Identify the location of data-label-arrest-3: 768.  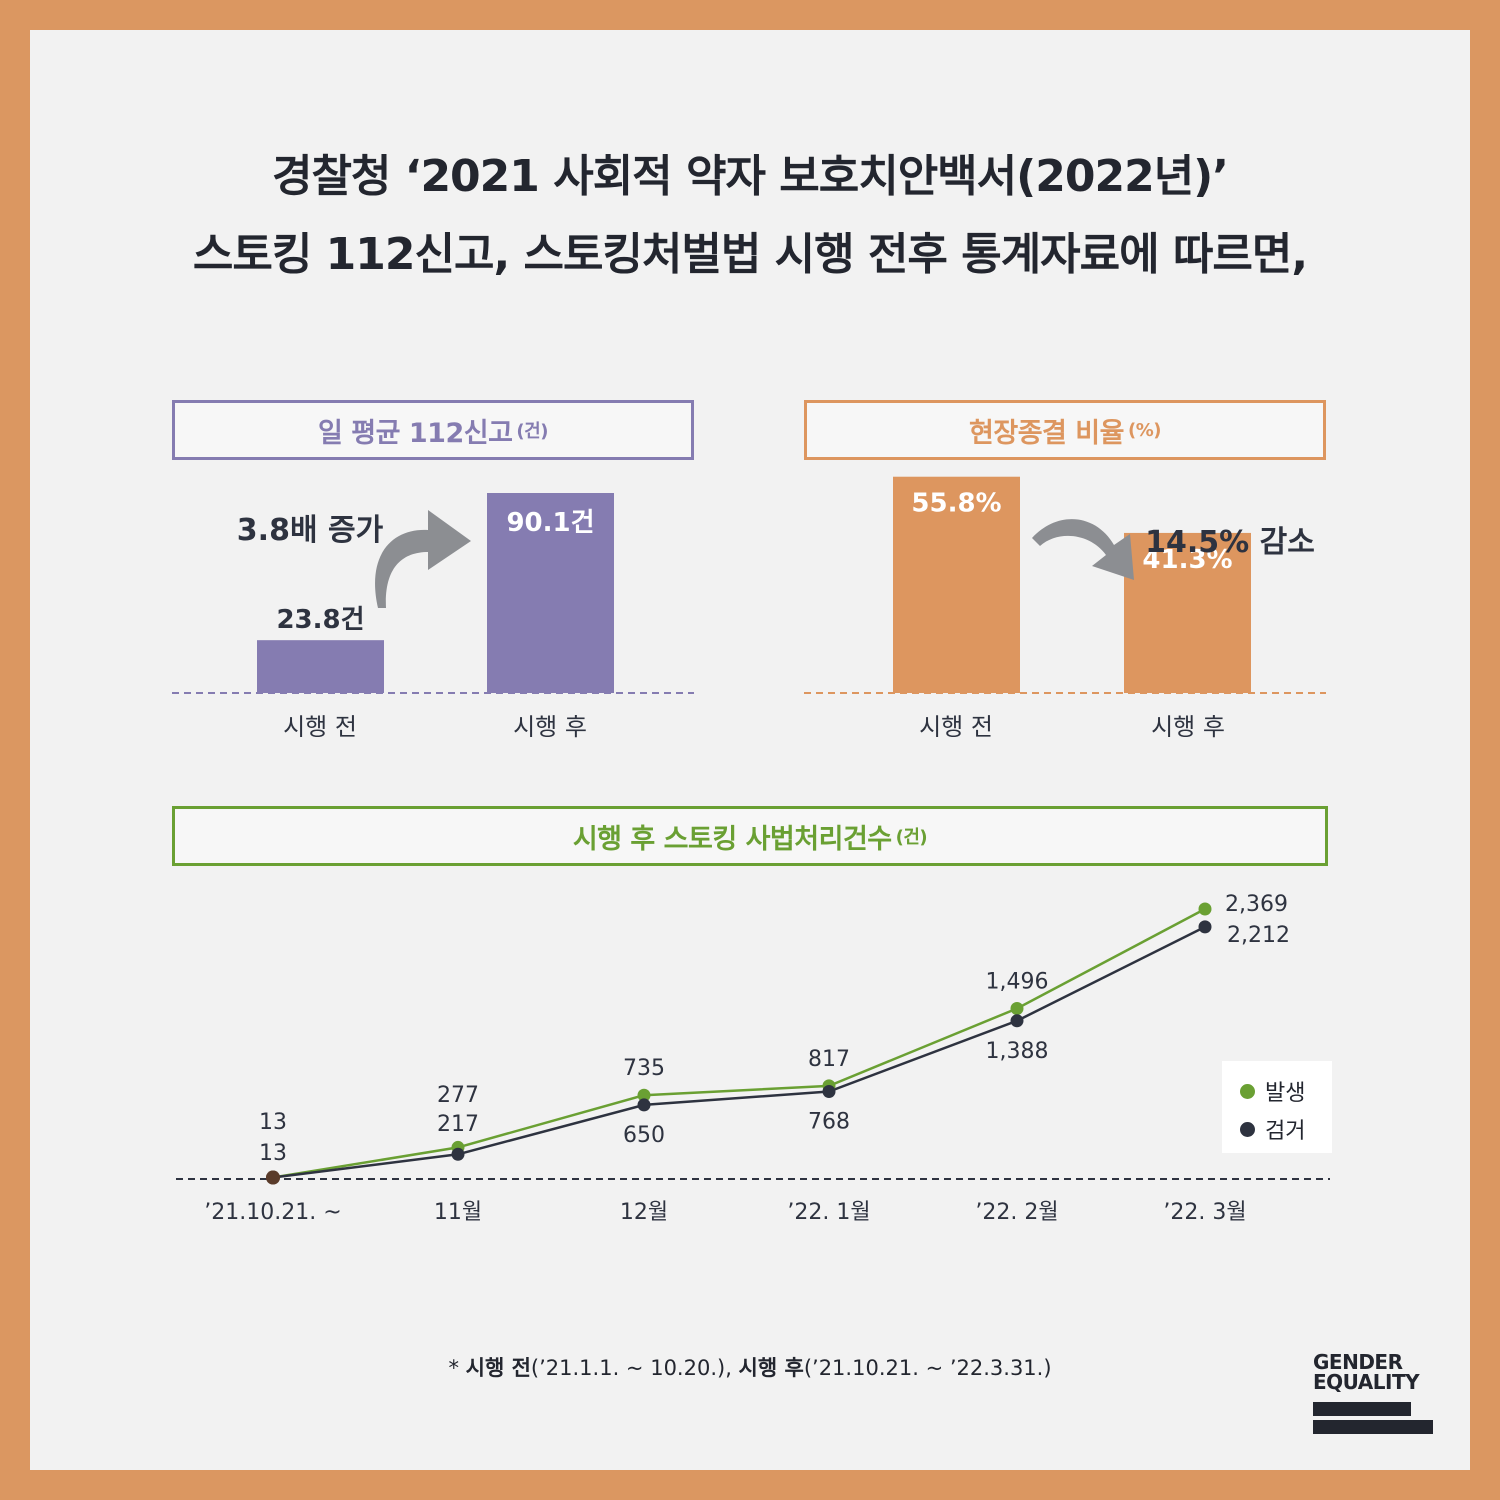
(829, 1121).